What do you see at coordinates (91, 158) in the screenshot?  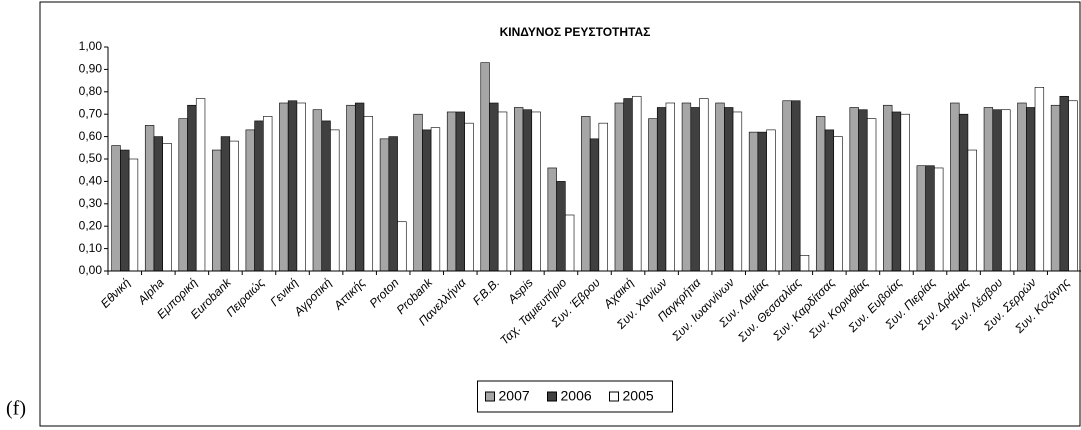 I see `y-tick-label: 0,50` at bounding box center [91, 158].